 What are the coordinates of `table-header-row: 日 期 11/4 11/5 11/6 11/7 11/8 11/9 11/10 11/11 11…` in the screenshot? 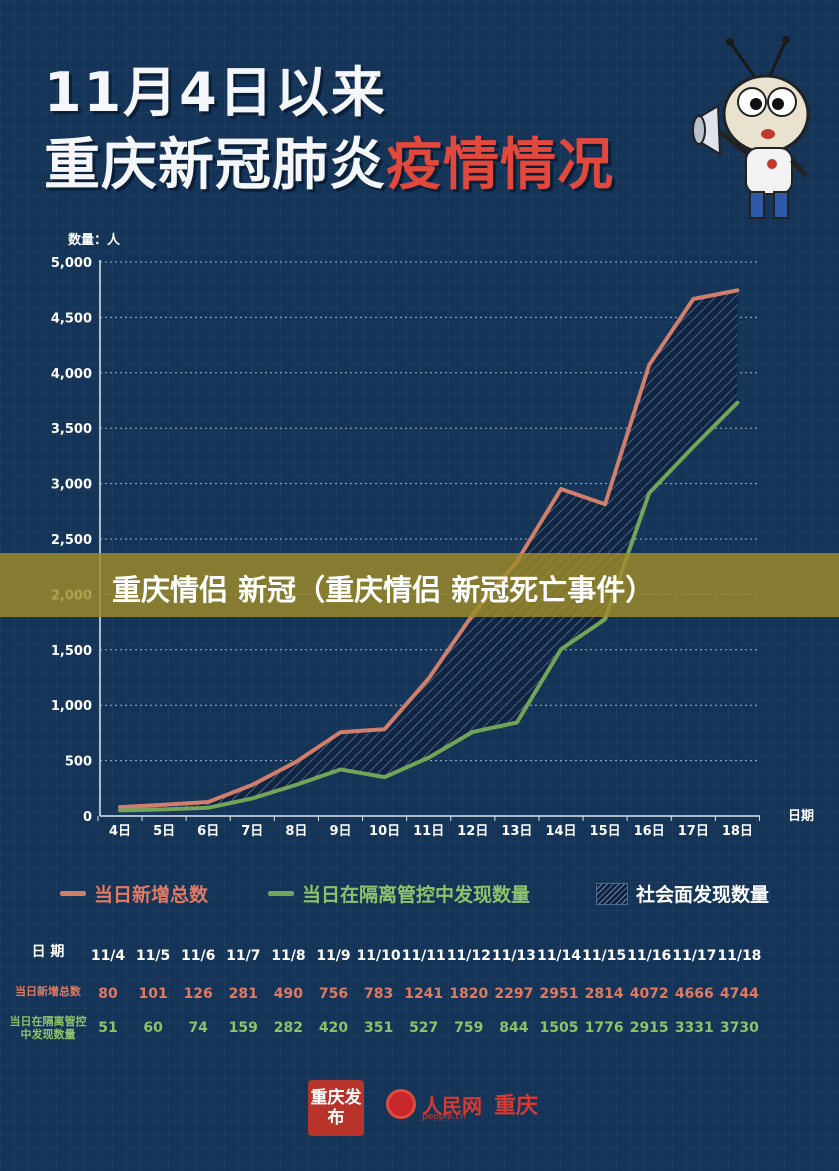 It's located at (419, 961).